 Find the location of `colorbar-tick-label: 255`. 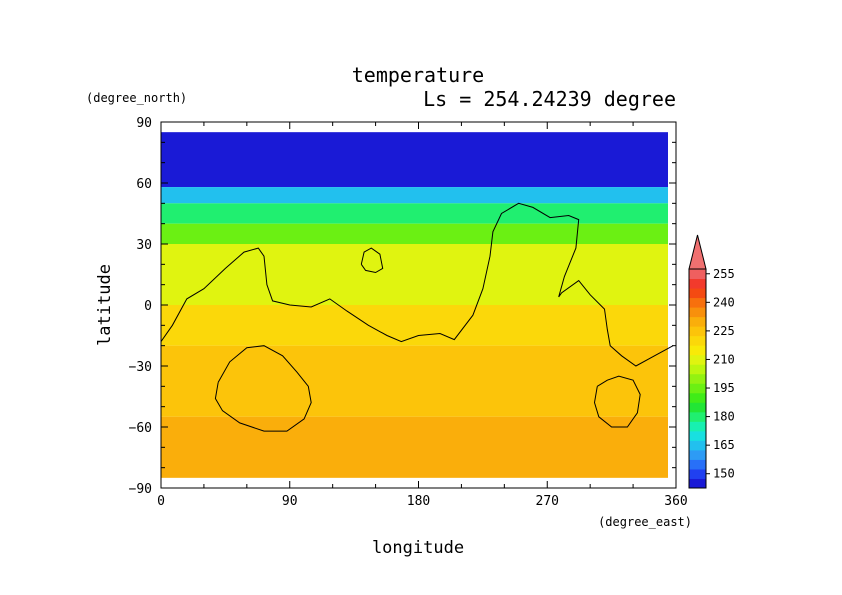

colorbar-tick-label: 255 is located at coordinates (724, 274).